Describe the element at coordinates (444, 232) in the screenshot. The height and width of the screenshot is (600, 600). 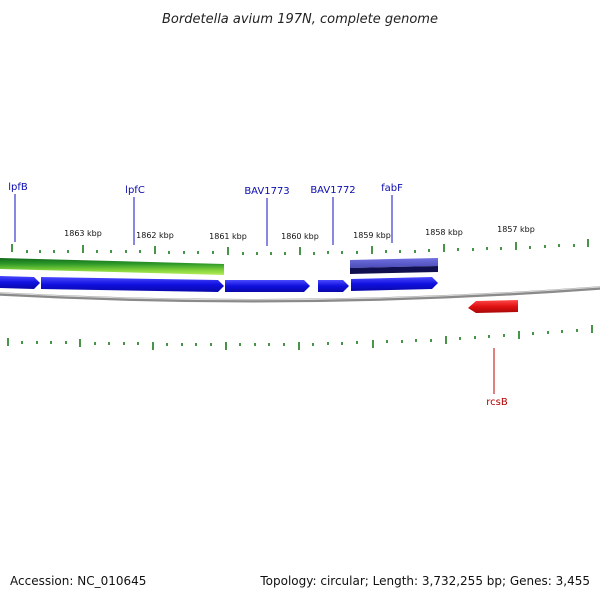
I see `kbp-label: 1858 kbp` at that location.